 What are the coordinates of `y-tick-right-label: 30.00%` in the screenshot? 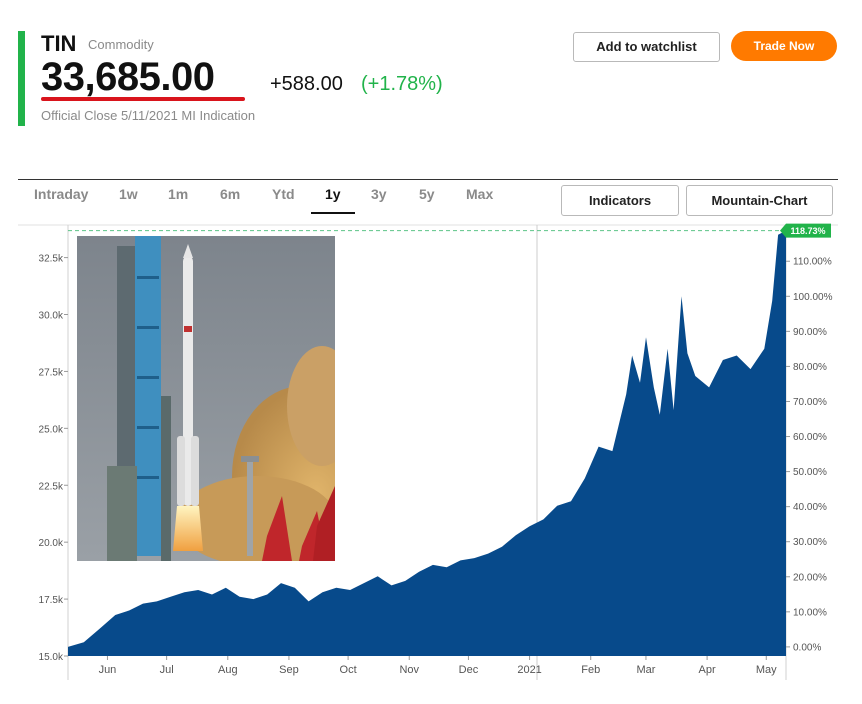 It's located at (810, 542).